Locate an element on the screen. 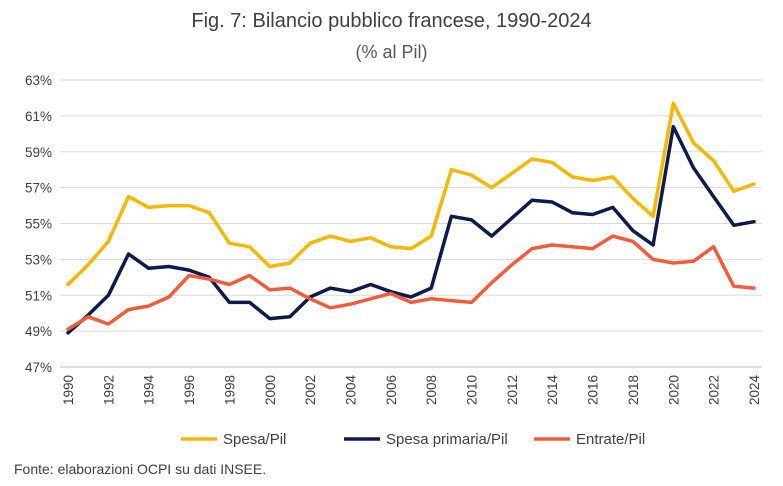  y-tick-label: 51% is located at coordinates (38, 295).